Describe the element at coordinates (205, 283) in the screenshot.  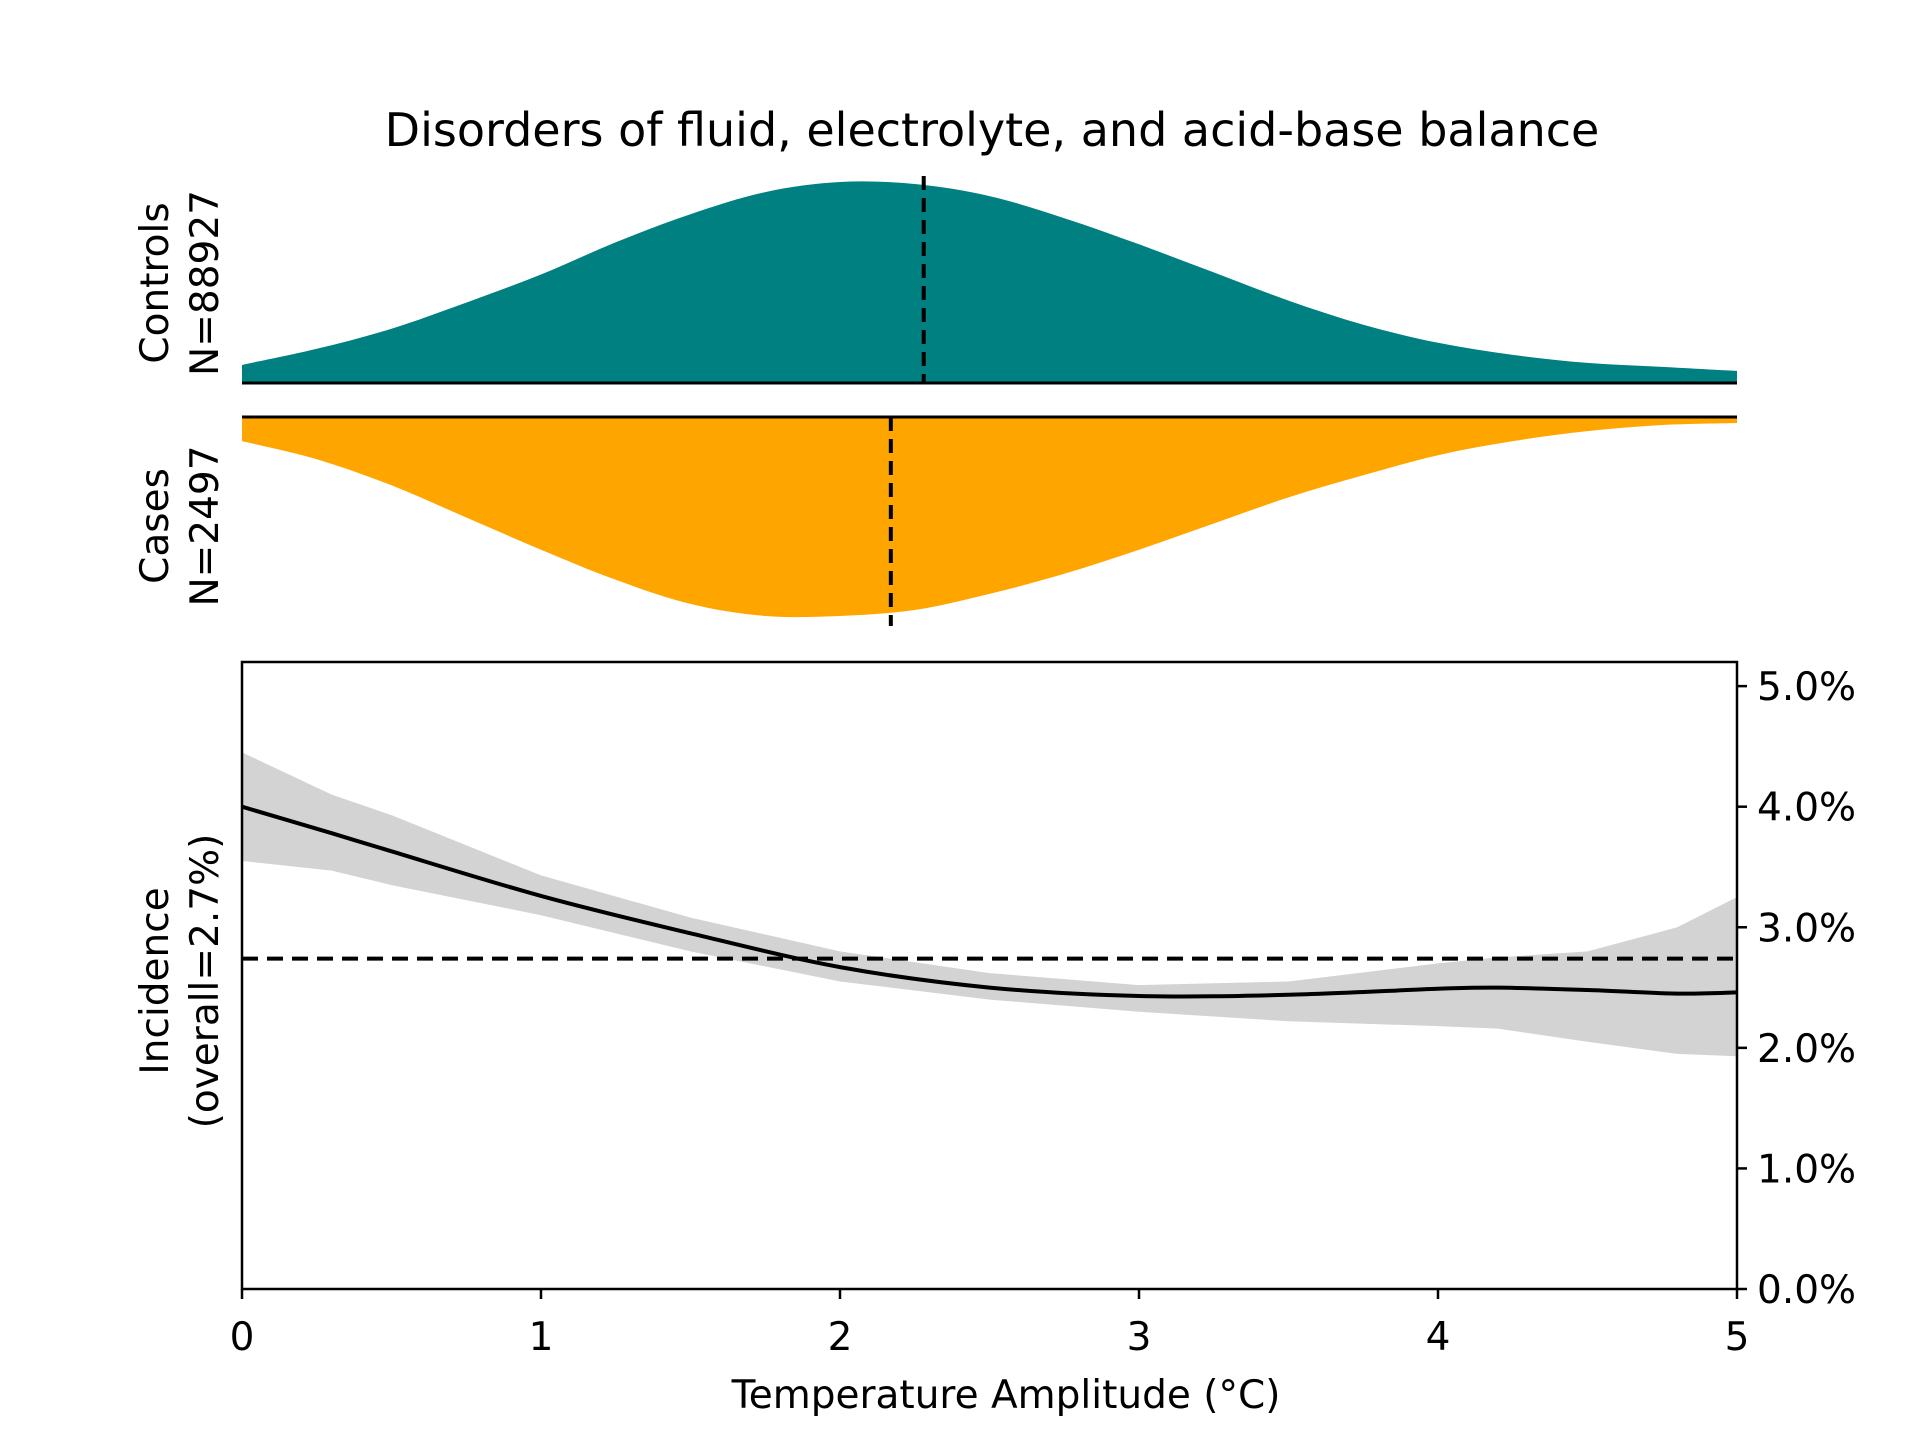
I see `controls-n-label: N=88927` at that location.